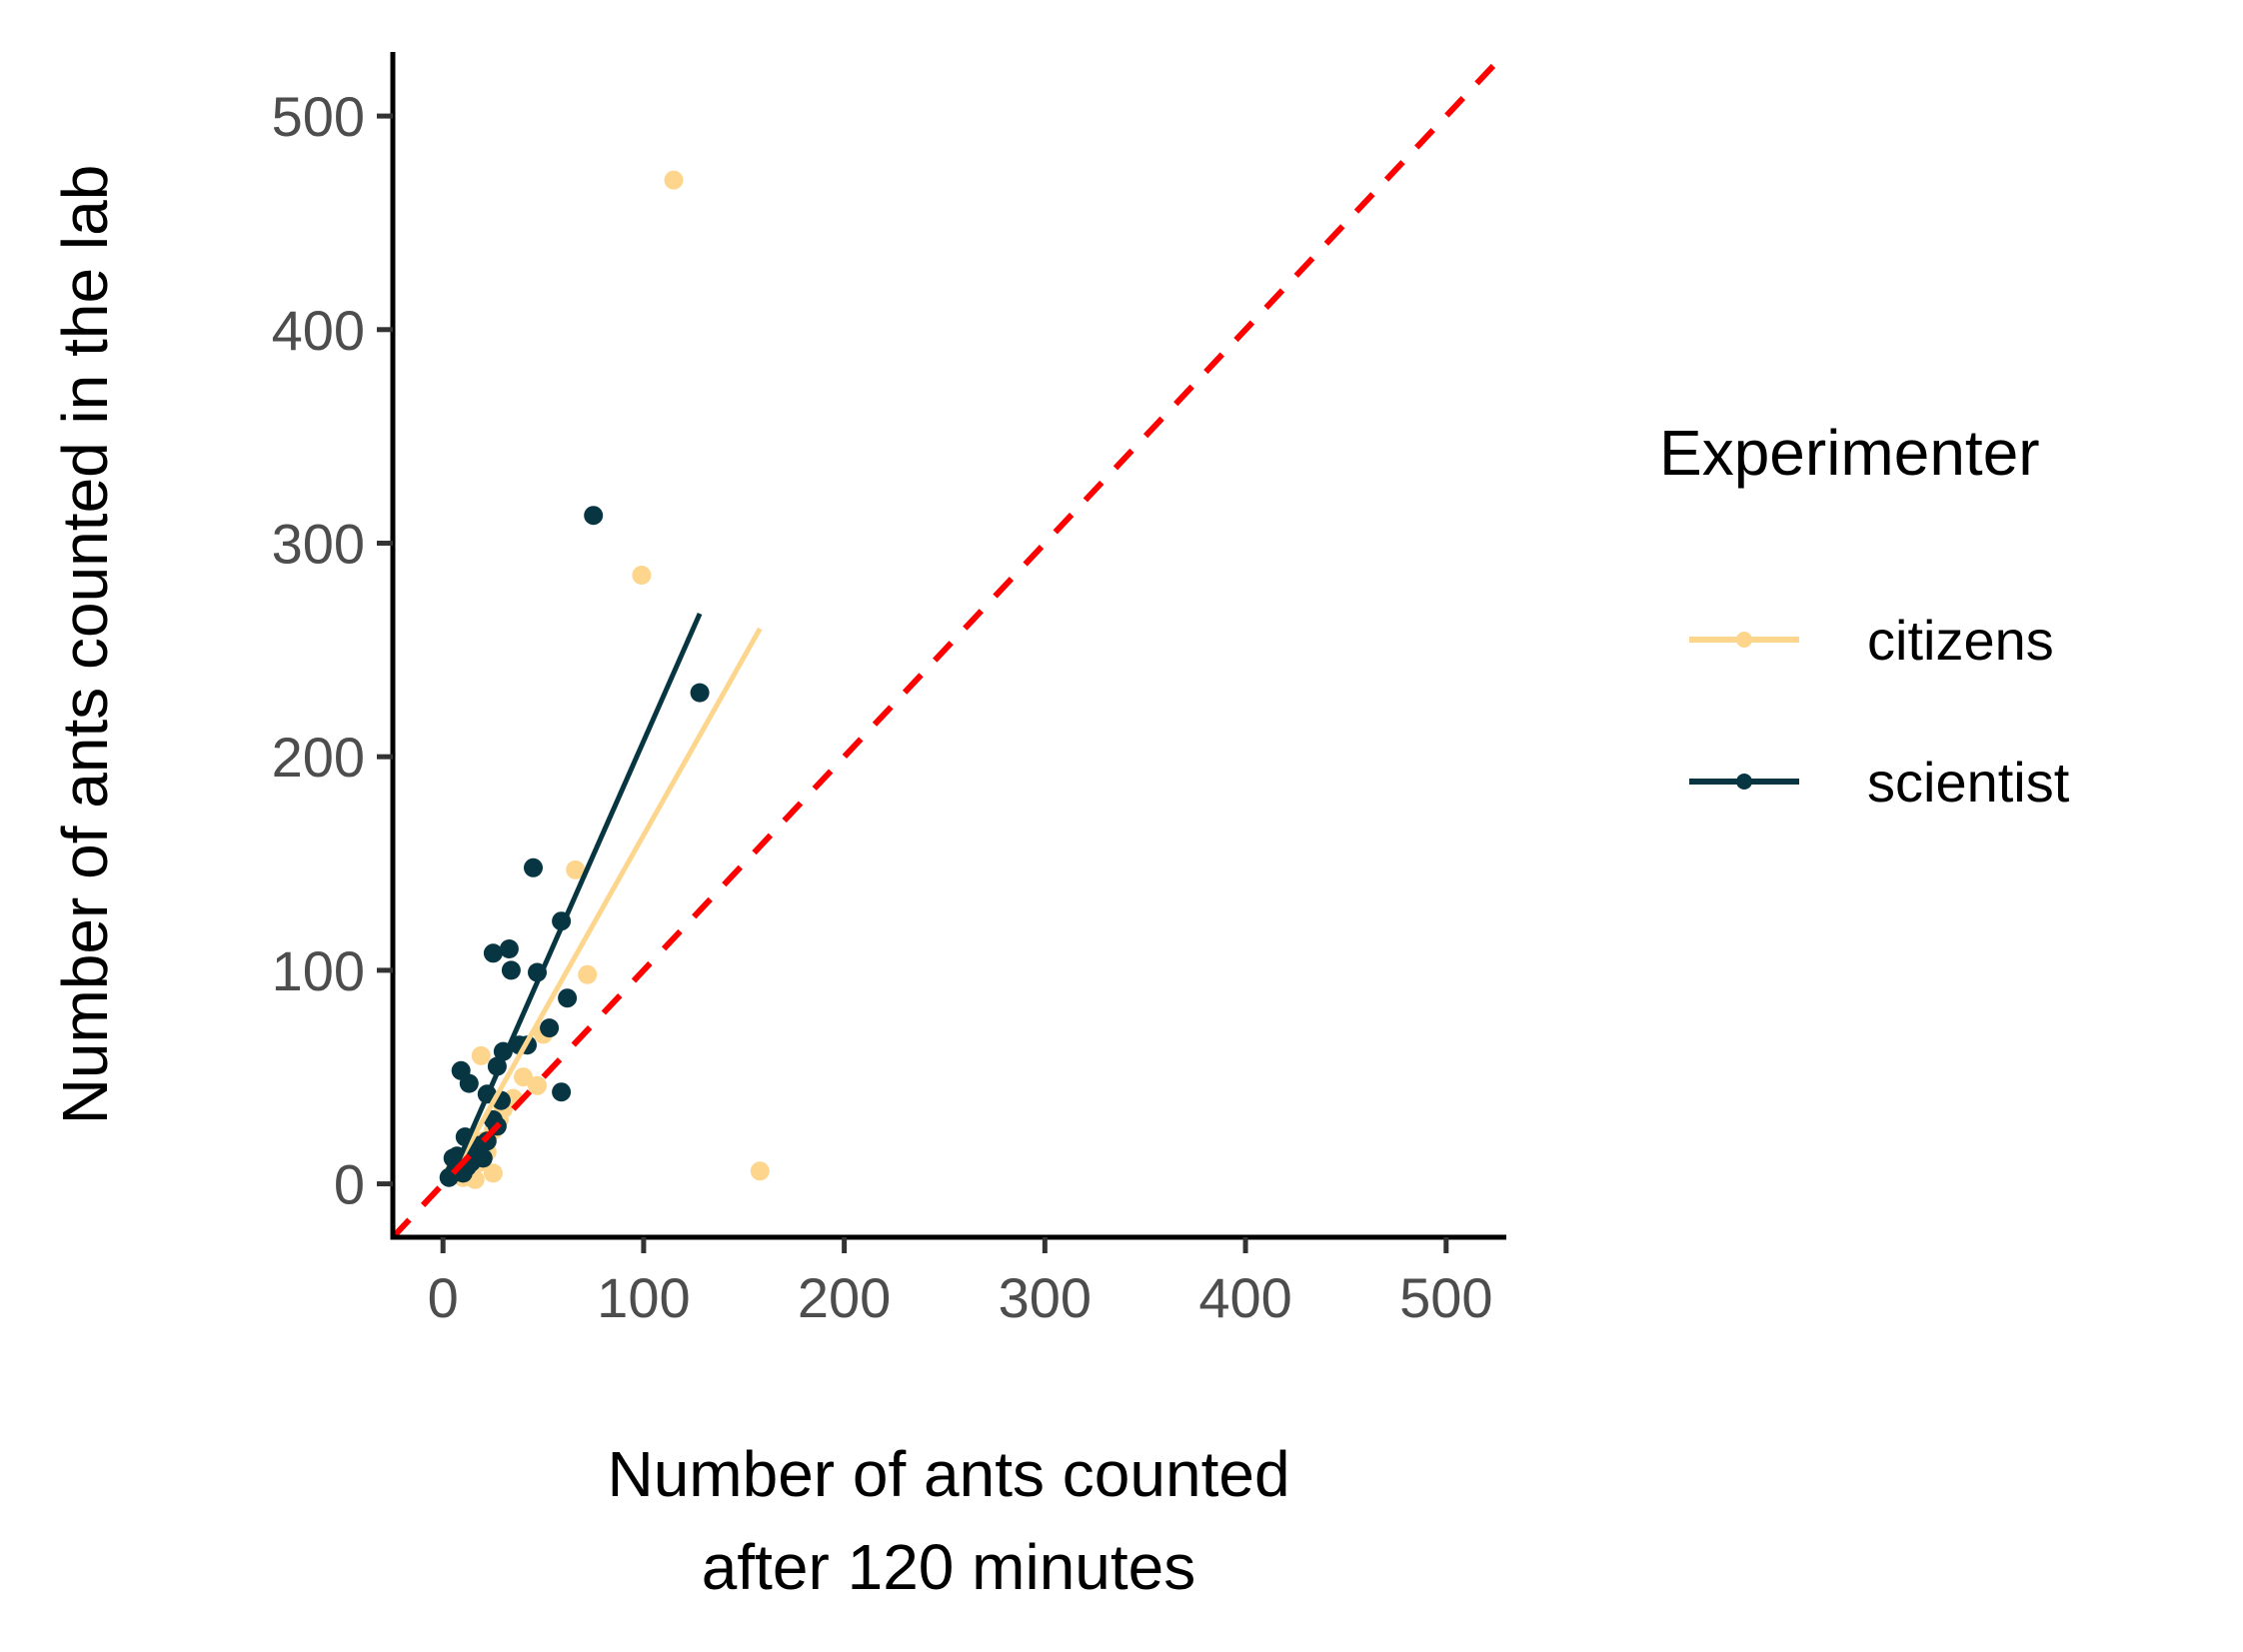 This screenshot has width=2243, height=1652. Describe the element at coordinates (1960, 640) in the screenshot. I see `legend-label-citizens: citizens` at that location.